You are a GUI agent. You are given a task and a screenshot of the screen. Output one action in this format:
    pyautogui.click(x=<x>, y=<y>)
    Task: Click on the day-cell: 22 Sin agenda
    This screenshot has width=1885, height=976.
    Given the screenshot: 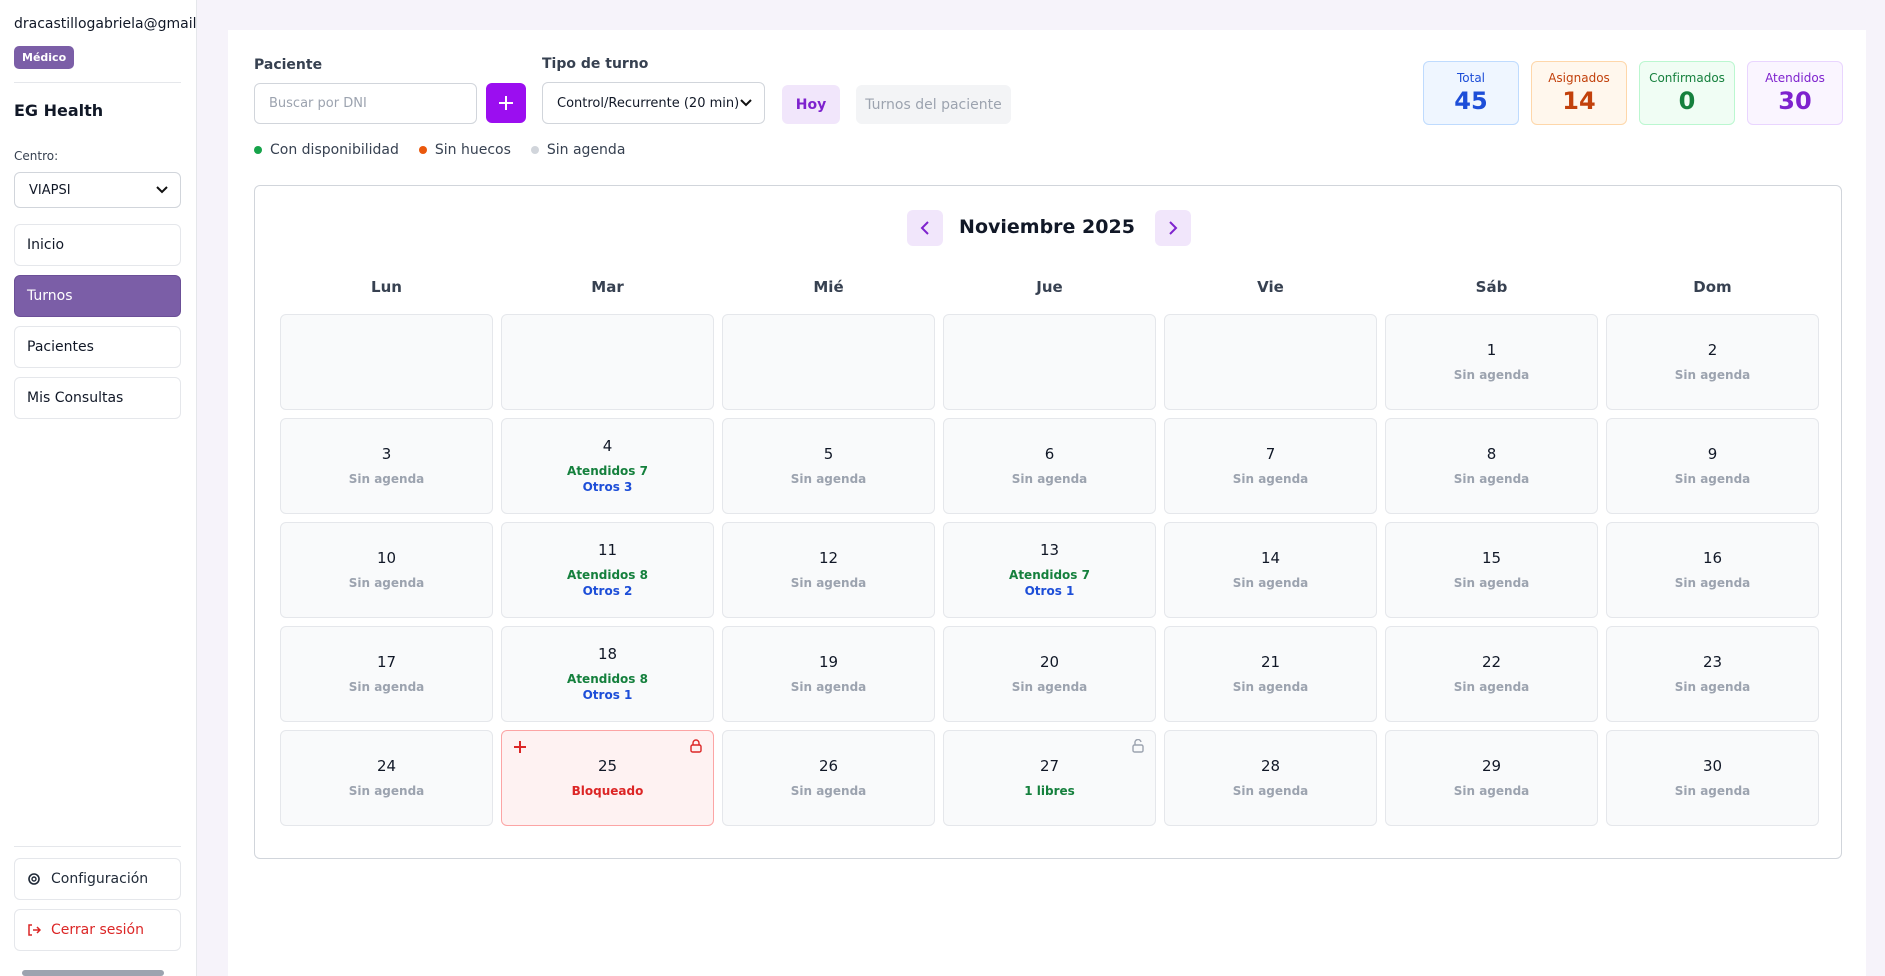 What is the action you would take?
    pyautogui.click(x=1491, y=674)
    